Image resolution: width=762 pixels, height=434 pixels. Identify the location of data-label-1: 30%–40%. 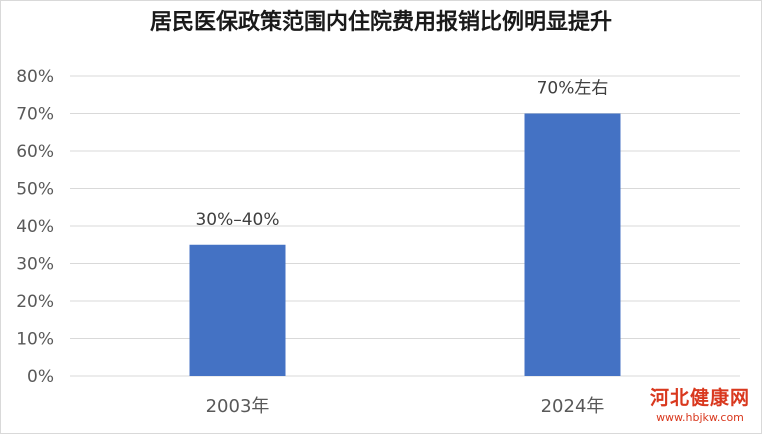
(237, 220).